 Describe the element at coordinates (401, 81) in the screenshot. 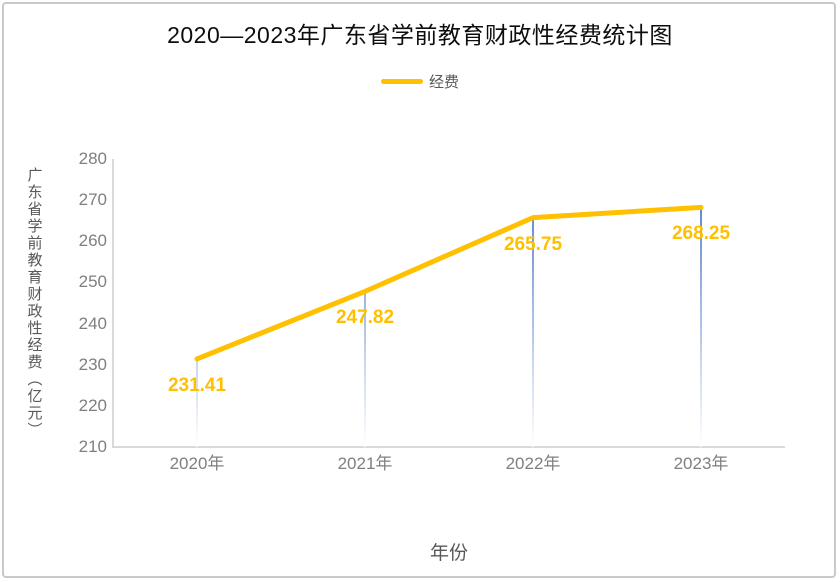

I see `legend-line-marker` at that location.